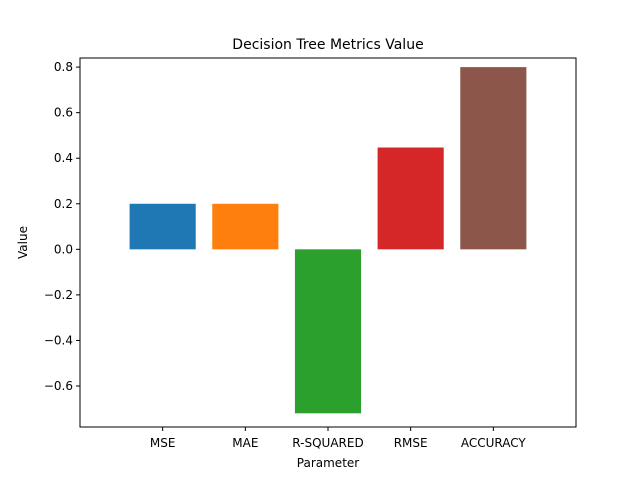  What do you see at coordinates (63, 204) in the screenshot?
I see `y-tick-label: 0.2` at bounding box center [63, 204].